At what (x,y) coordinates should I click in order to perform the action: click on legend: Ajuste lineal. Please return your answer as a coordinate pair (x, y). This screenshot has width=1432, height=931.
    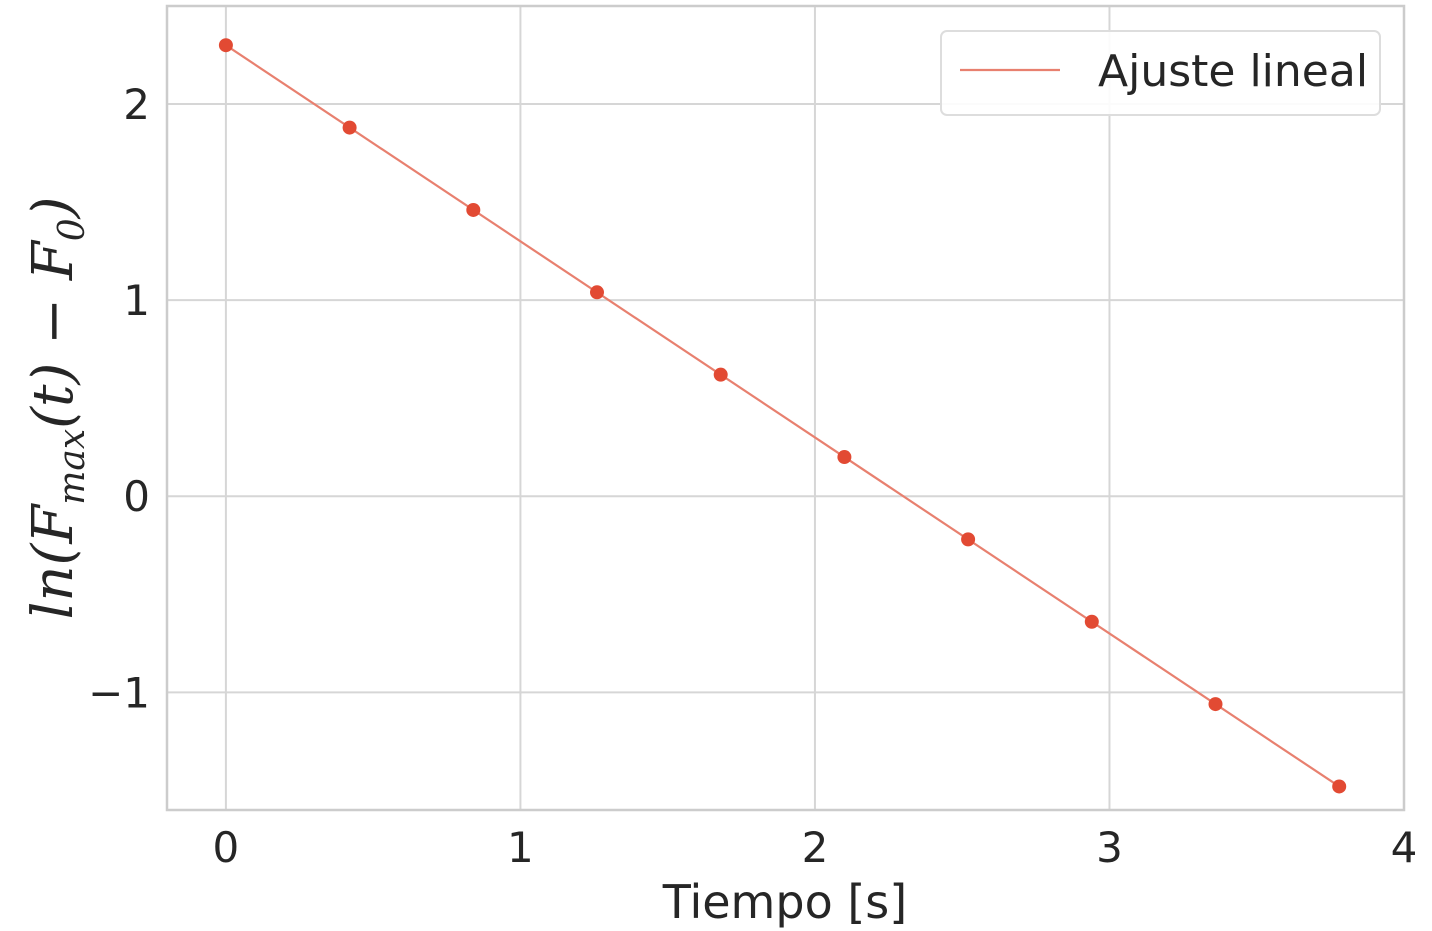
    Looking at the image, I should click on (1160, 73).